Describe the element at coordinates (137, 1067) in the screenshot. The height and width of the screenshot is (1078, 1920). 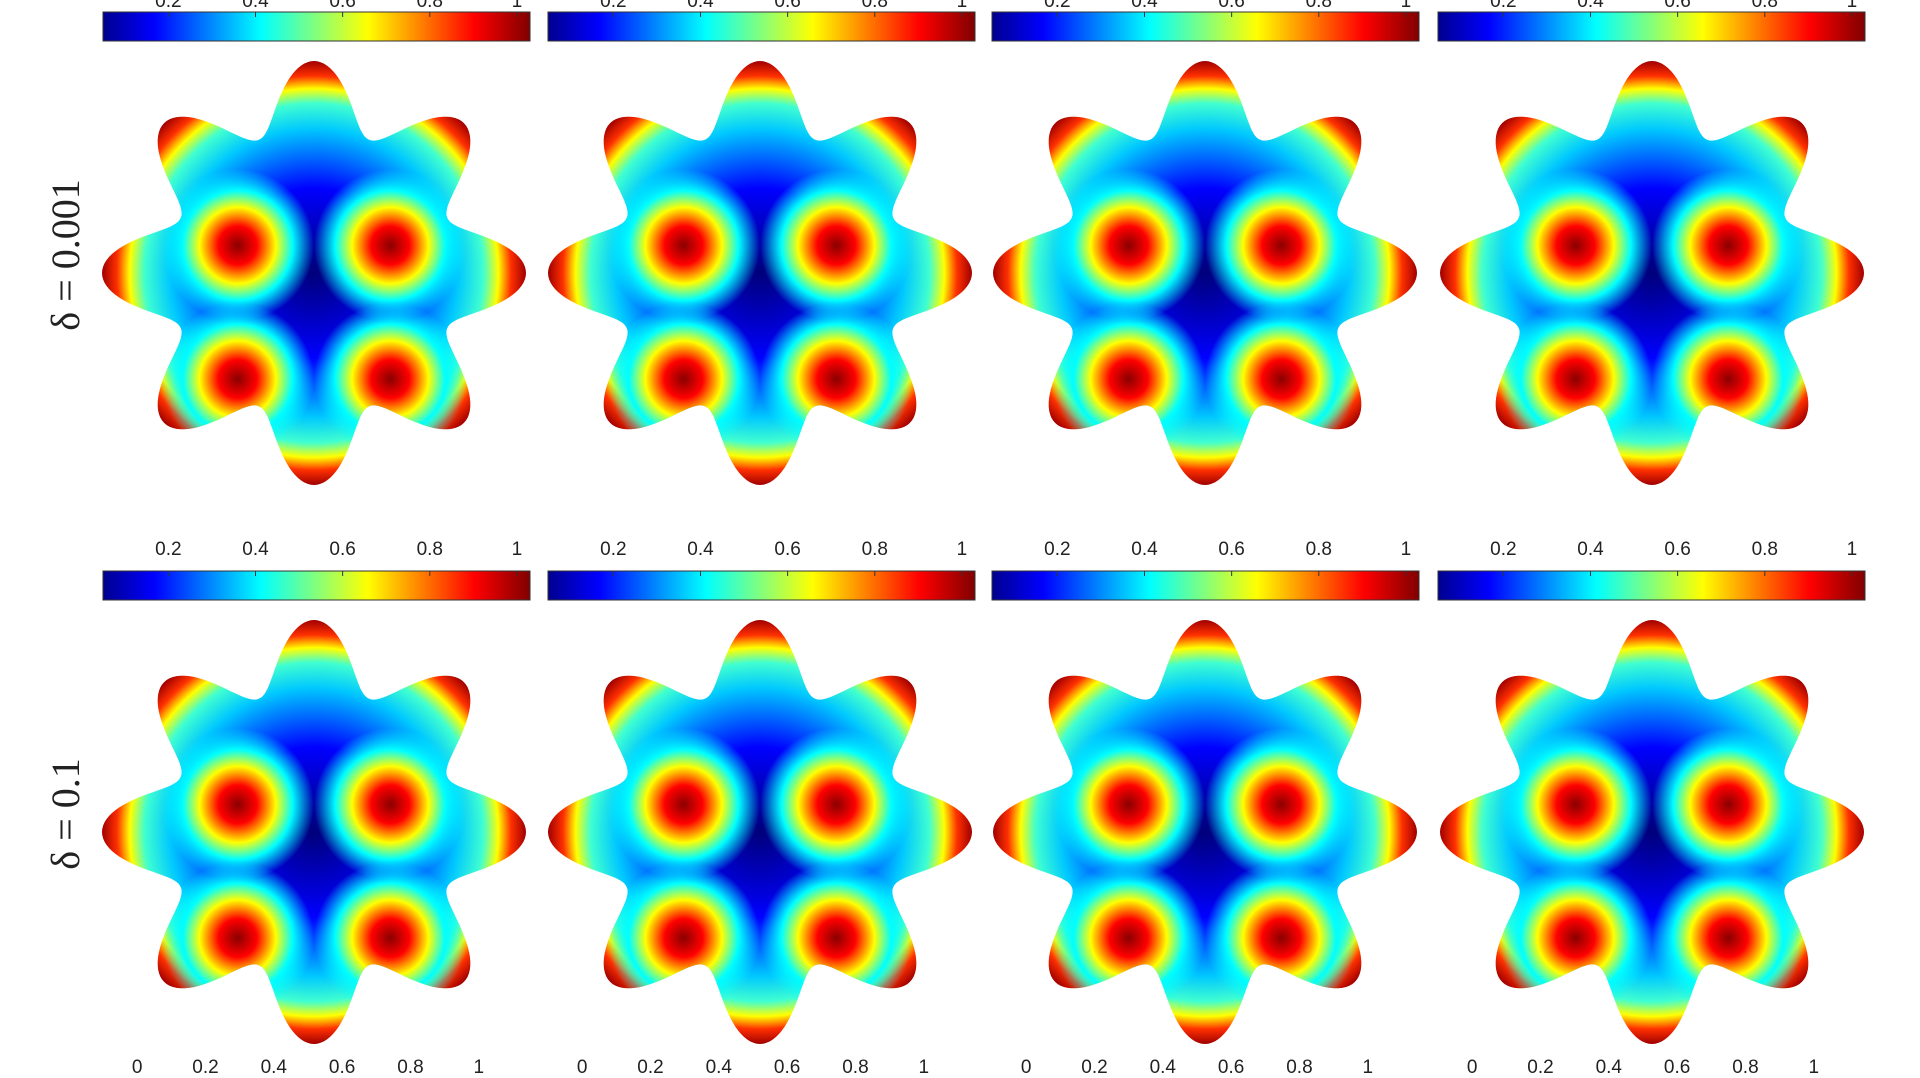
I see `colorbar-tick-label: 0` at that location.